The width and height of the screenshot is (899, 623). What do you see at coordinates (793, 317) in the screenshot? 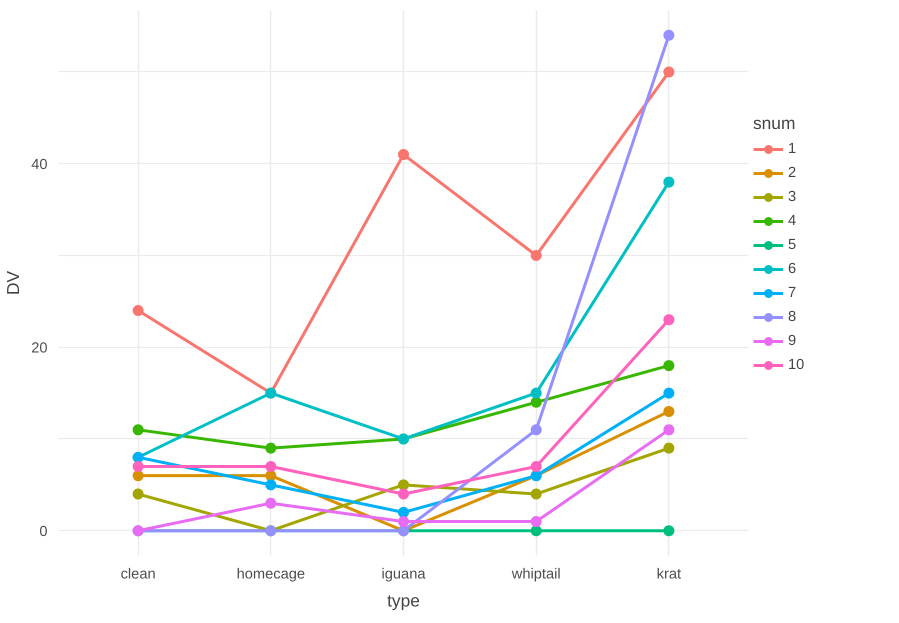
I see `legend-label: 8` at bounding box center [793, 317].